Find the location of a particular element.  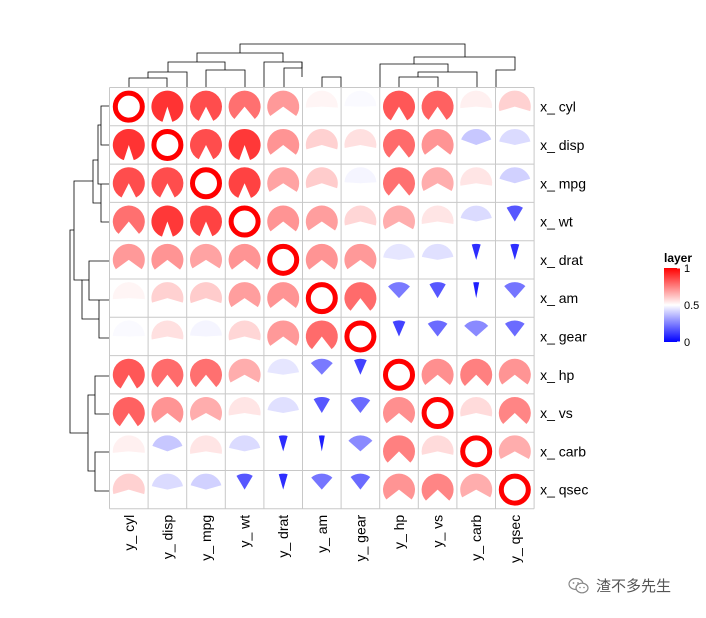

color-legend: layer 10.50 is located at coordinates (681, 300).